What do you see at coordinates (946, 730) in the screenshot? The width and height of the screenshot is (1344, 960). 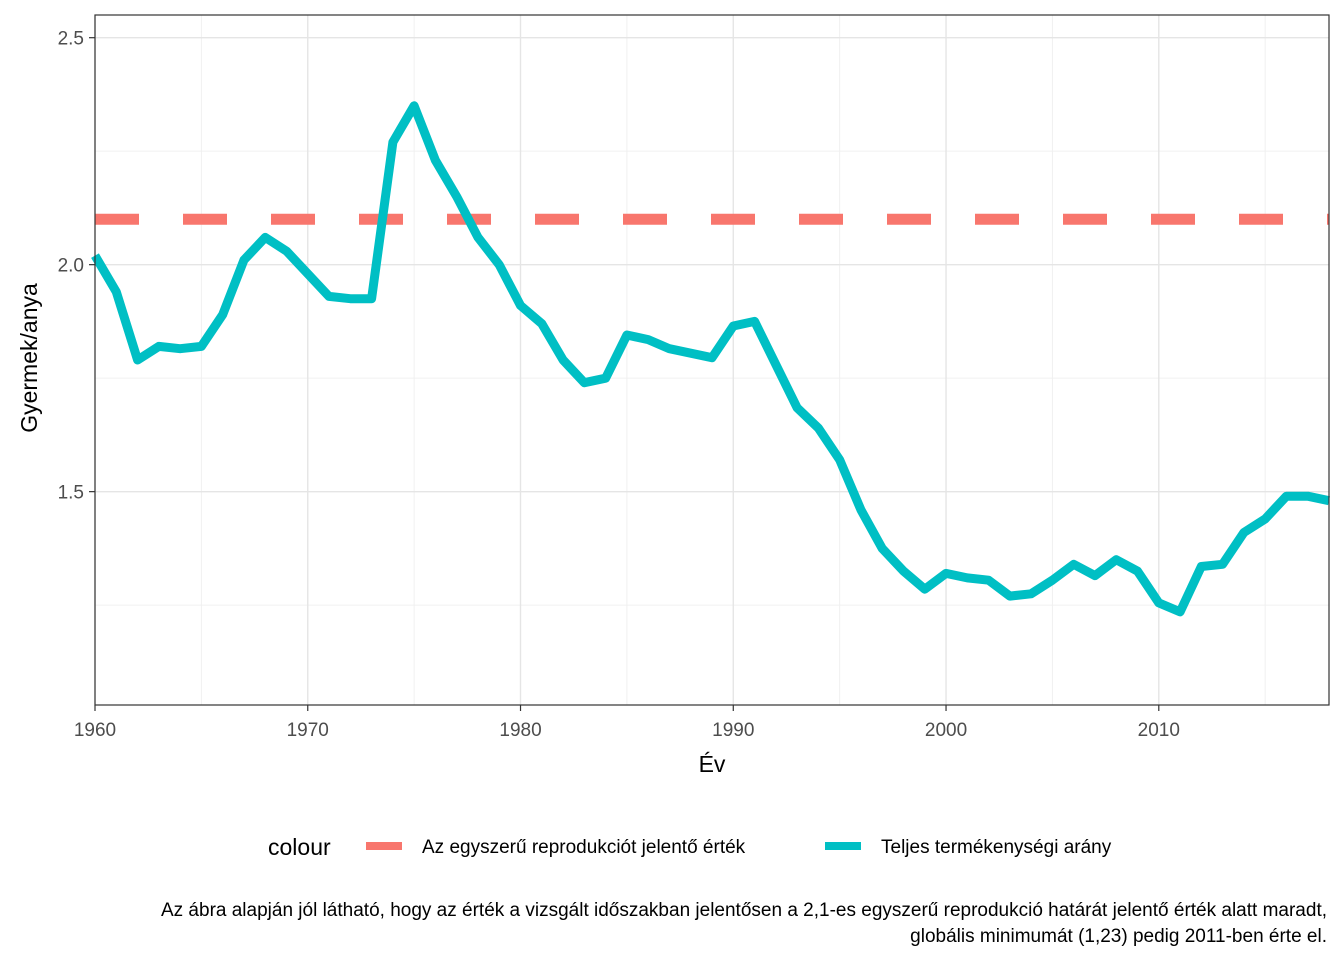 I see `x-tick-label: 2000` at bounding box center [946, 730].